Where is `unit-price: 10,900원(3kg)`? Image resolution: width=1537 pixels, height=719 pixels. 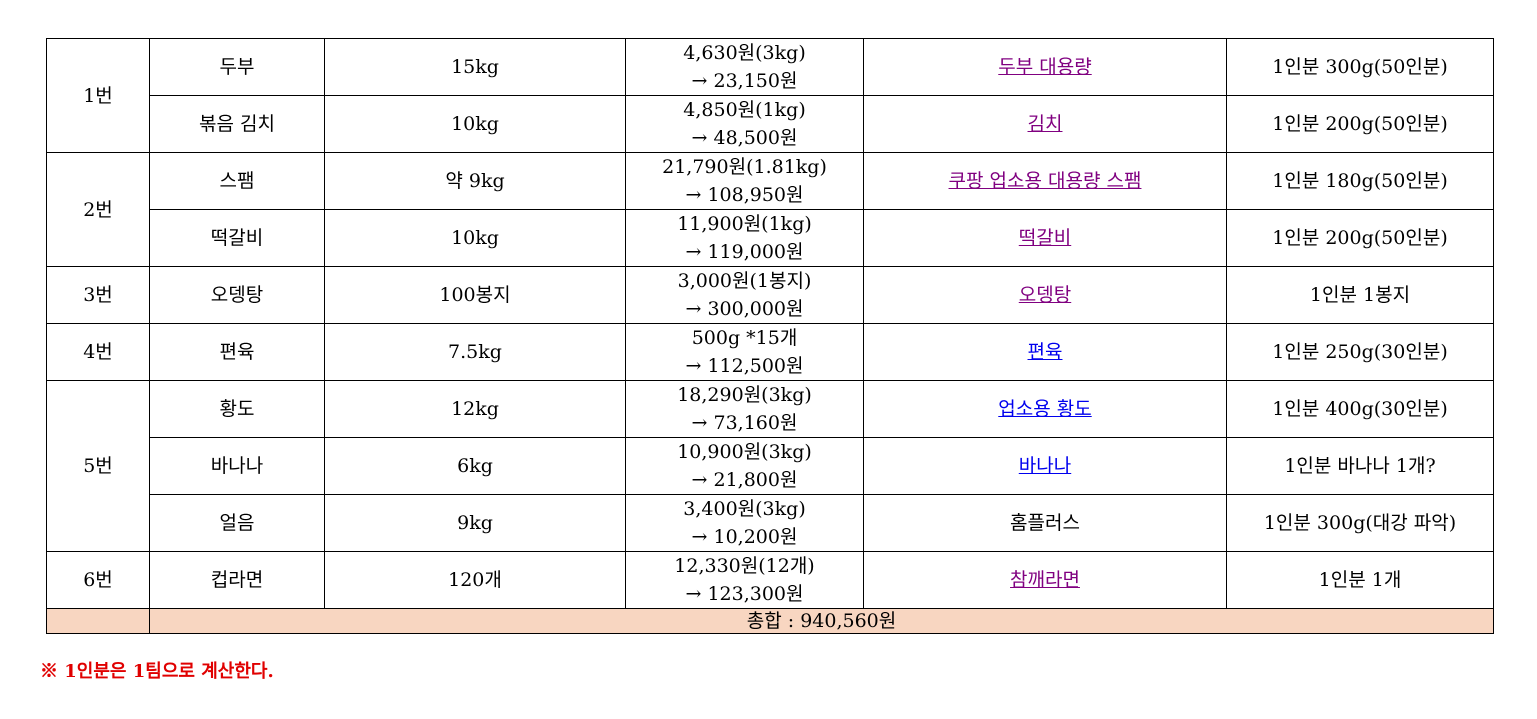 unit-price: 10,900원(3kg) is located at coordinates (744, 452).